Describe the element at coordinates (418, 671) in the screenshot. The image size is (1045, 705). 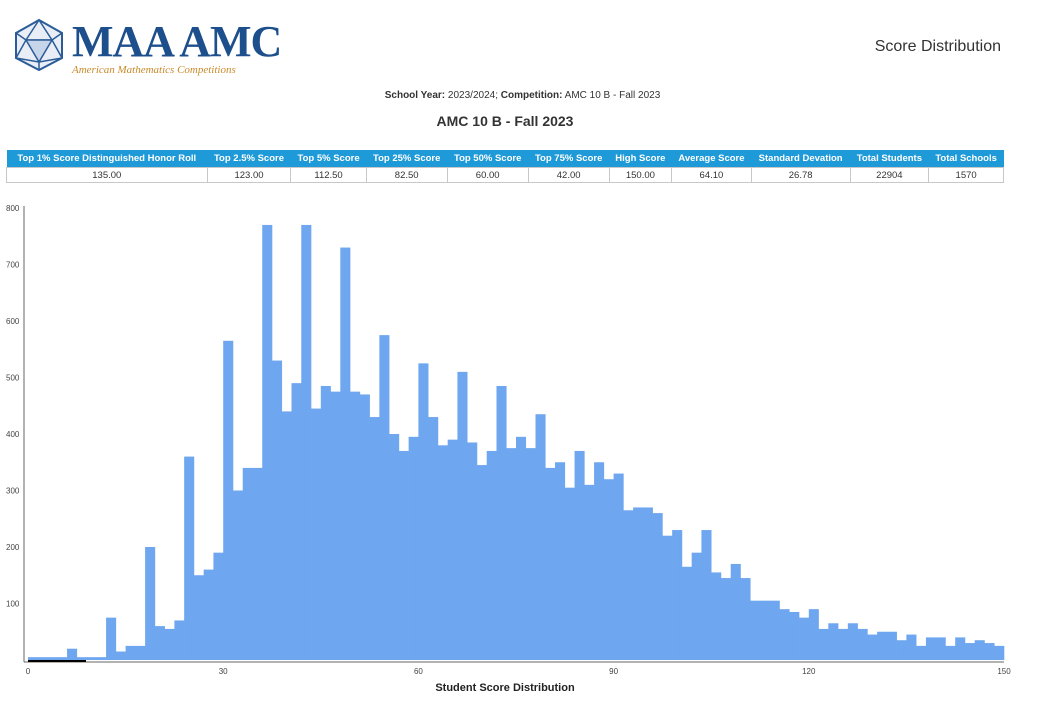
I see `x-tick-label: 60` at that location.